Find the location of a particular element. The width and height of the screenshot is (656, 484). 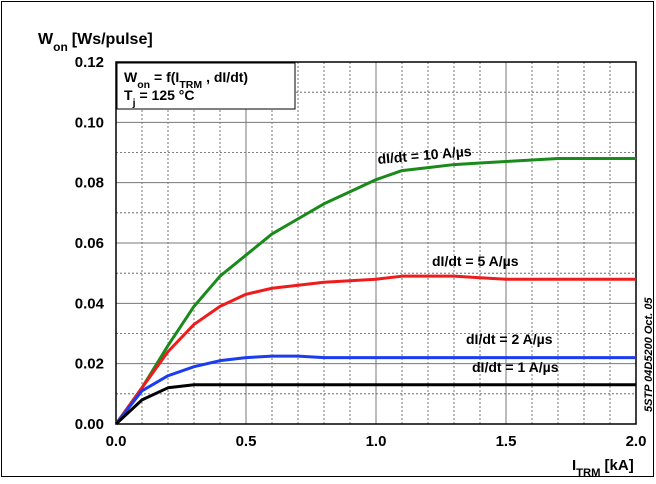

y-tick-label: 0.04 is located at coordinates (90, 303).